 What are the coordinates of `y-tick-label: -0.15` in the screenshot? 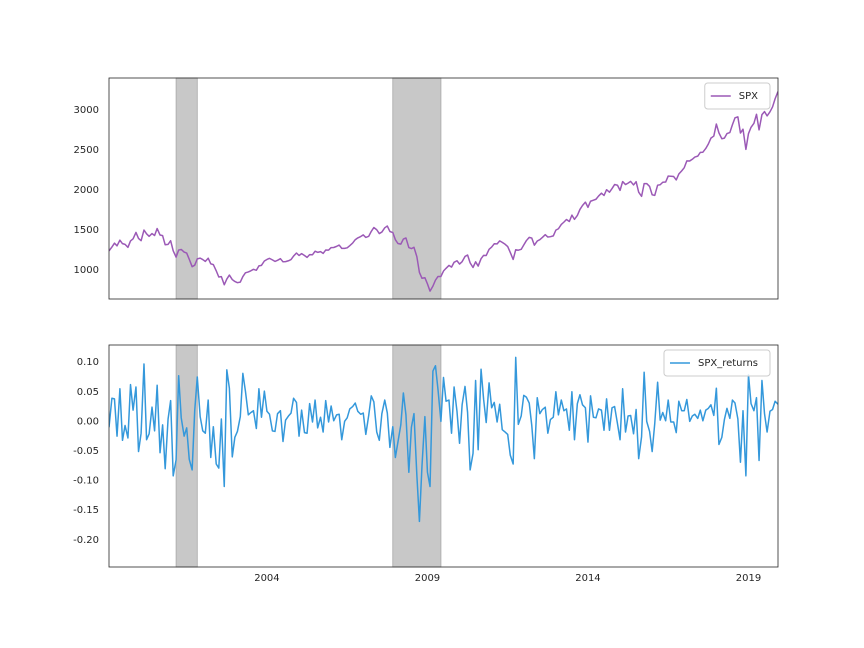 It's located at (86, 510).